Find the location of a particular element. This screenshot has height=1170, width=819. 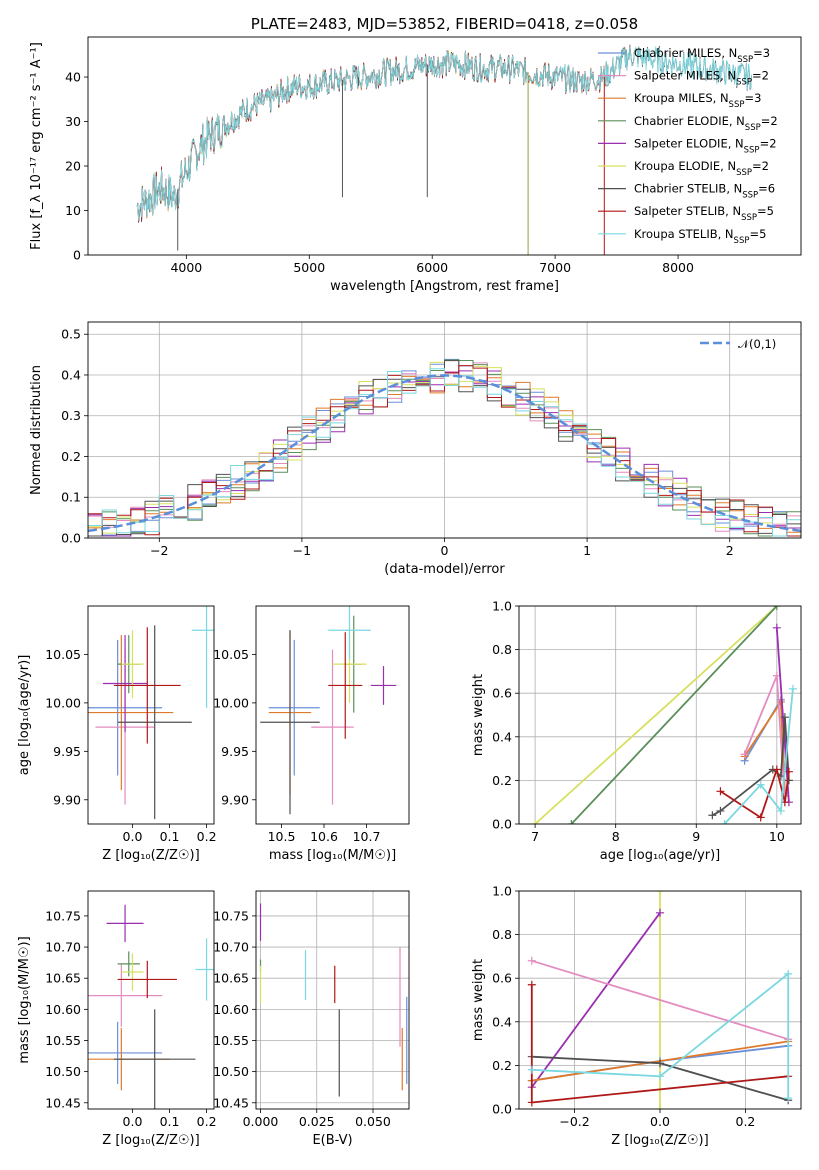

y-tick-label: 20 is located at coordinates (73, 166).